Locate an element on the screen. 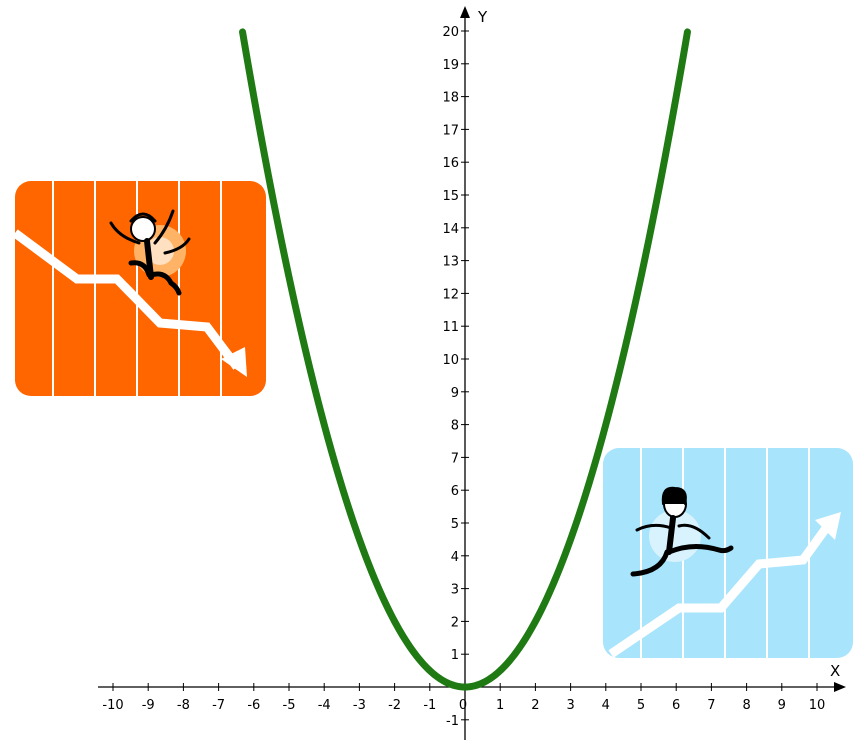 The height and width of the screenshot is (744, 858). y-tick-label: 14 is located at coordinates (450, 229).